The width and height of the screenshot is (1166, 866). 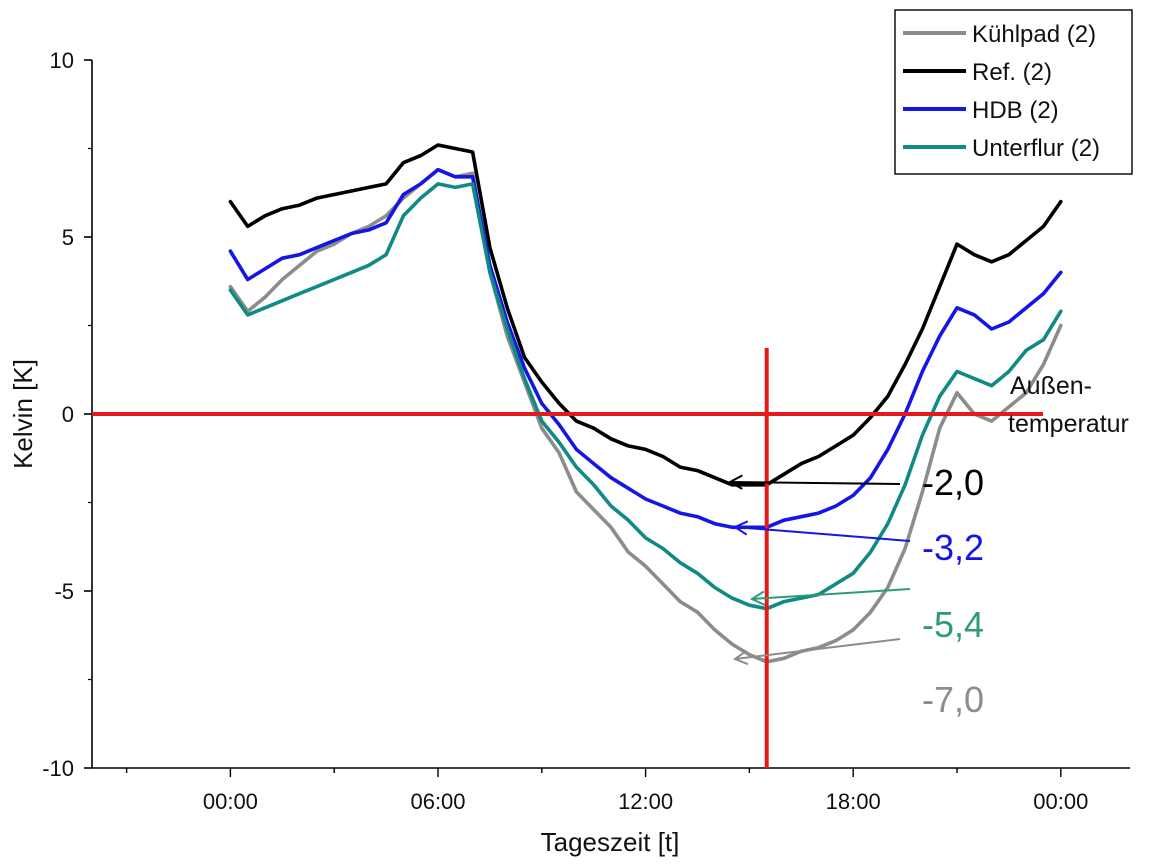 I want to click on x-tick-label: 12:00, so click(x=645, y=801).